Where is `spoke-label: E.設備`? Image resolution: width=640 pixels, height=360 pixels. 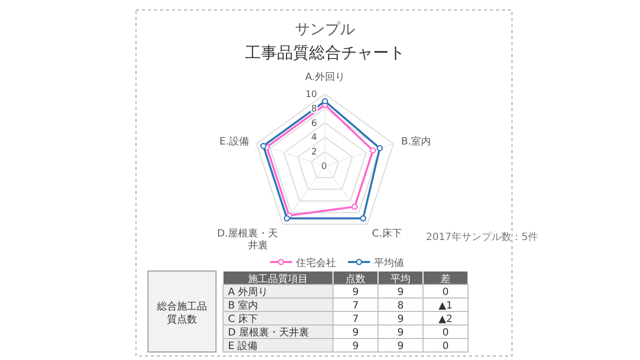 spoke-label: E.設備 is located at coordinates (234, 142).